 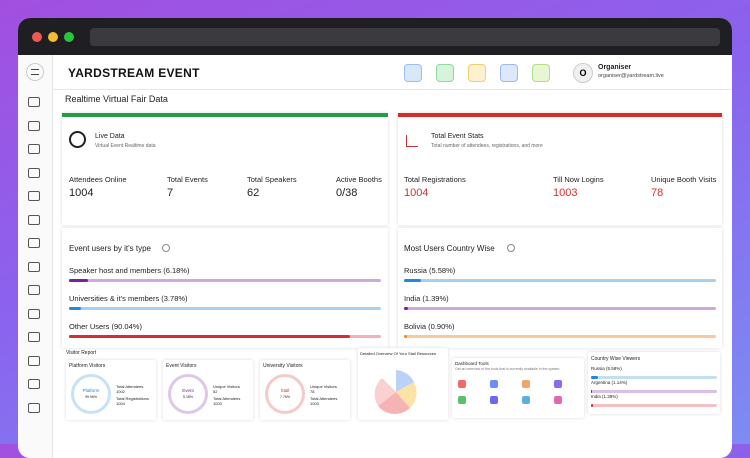 What do you see at coordinates (91, 390) in the screenshot?
I see `donut-label: Platform` at bounding box center [91, 390].